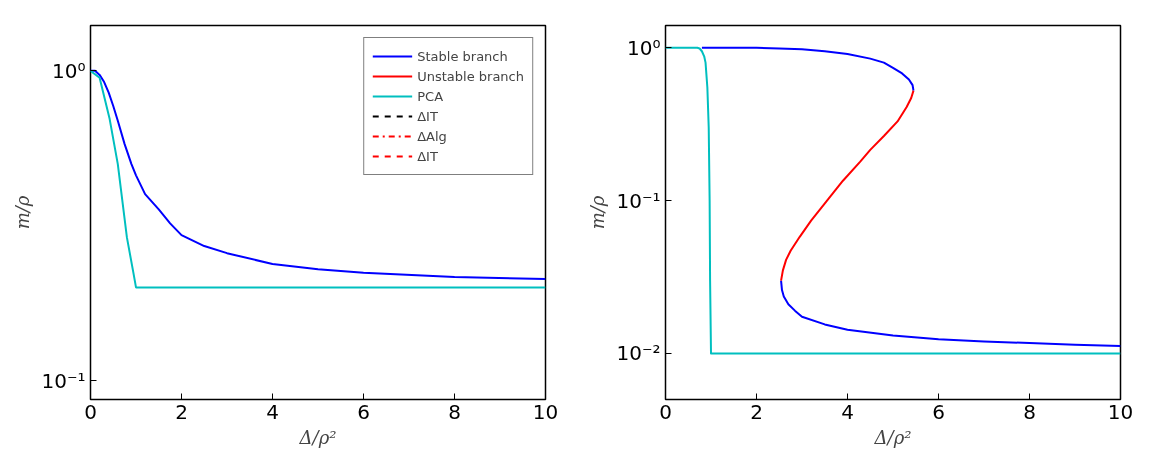 The image size is (1176, 462). Describe the element at coordinates (432, 136) in the screenshot. I see `legend-label: ΔAlg` at that location.